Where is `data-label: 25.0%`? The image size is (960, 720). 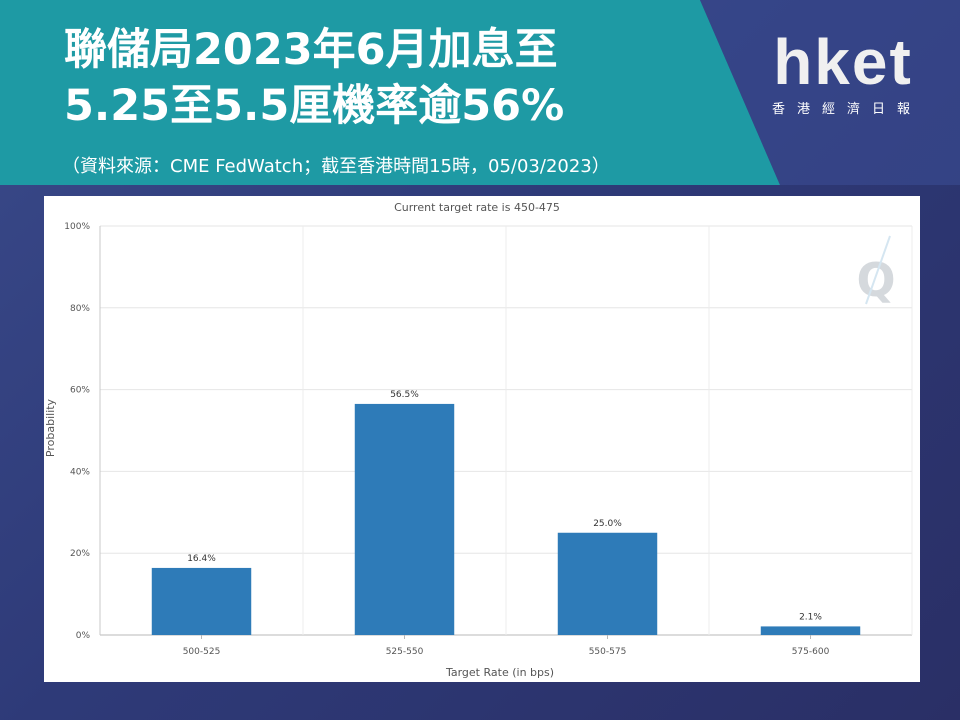
data-label: 25.0% is located at coordinates (607, 524).